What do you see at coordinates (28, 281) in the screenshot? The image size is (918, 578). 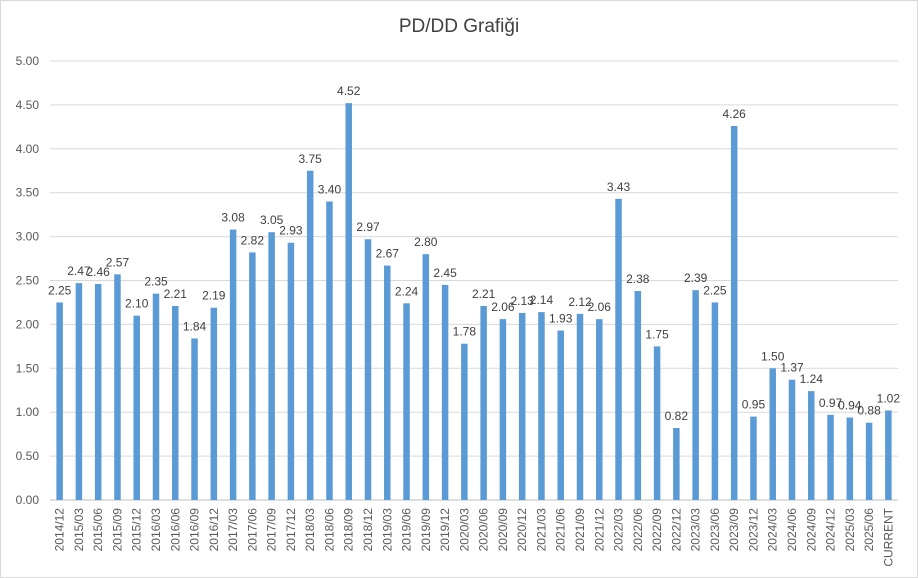 I see `y-tick-label: 2.50` at bounding box center [28, 281].